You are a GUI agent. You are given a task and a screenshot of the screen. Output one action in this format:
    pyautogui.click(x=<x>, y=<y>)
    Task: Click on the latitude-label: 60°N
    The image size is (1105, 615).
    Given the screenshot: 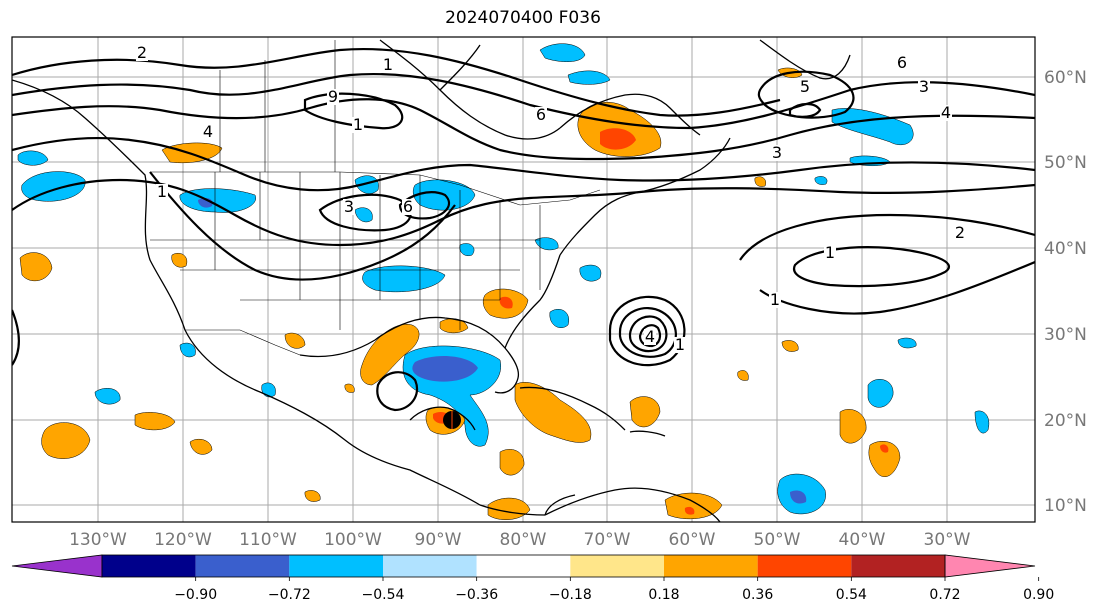 What is the action you would take?
    pyautogui.click(x=1065, y=78)
    